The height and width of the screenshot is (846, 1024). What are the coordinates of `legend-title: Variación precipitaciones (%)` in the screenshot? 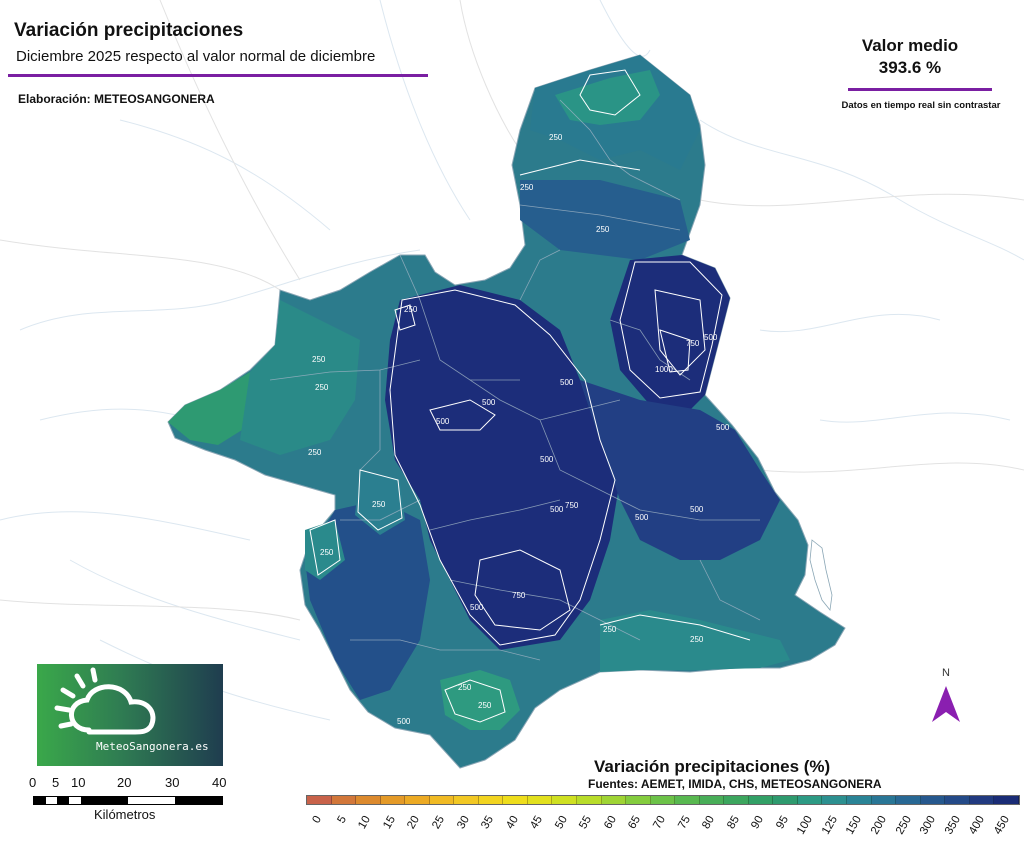 It's located at (712, 766).